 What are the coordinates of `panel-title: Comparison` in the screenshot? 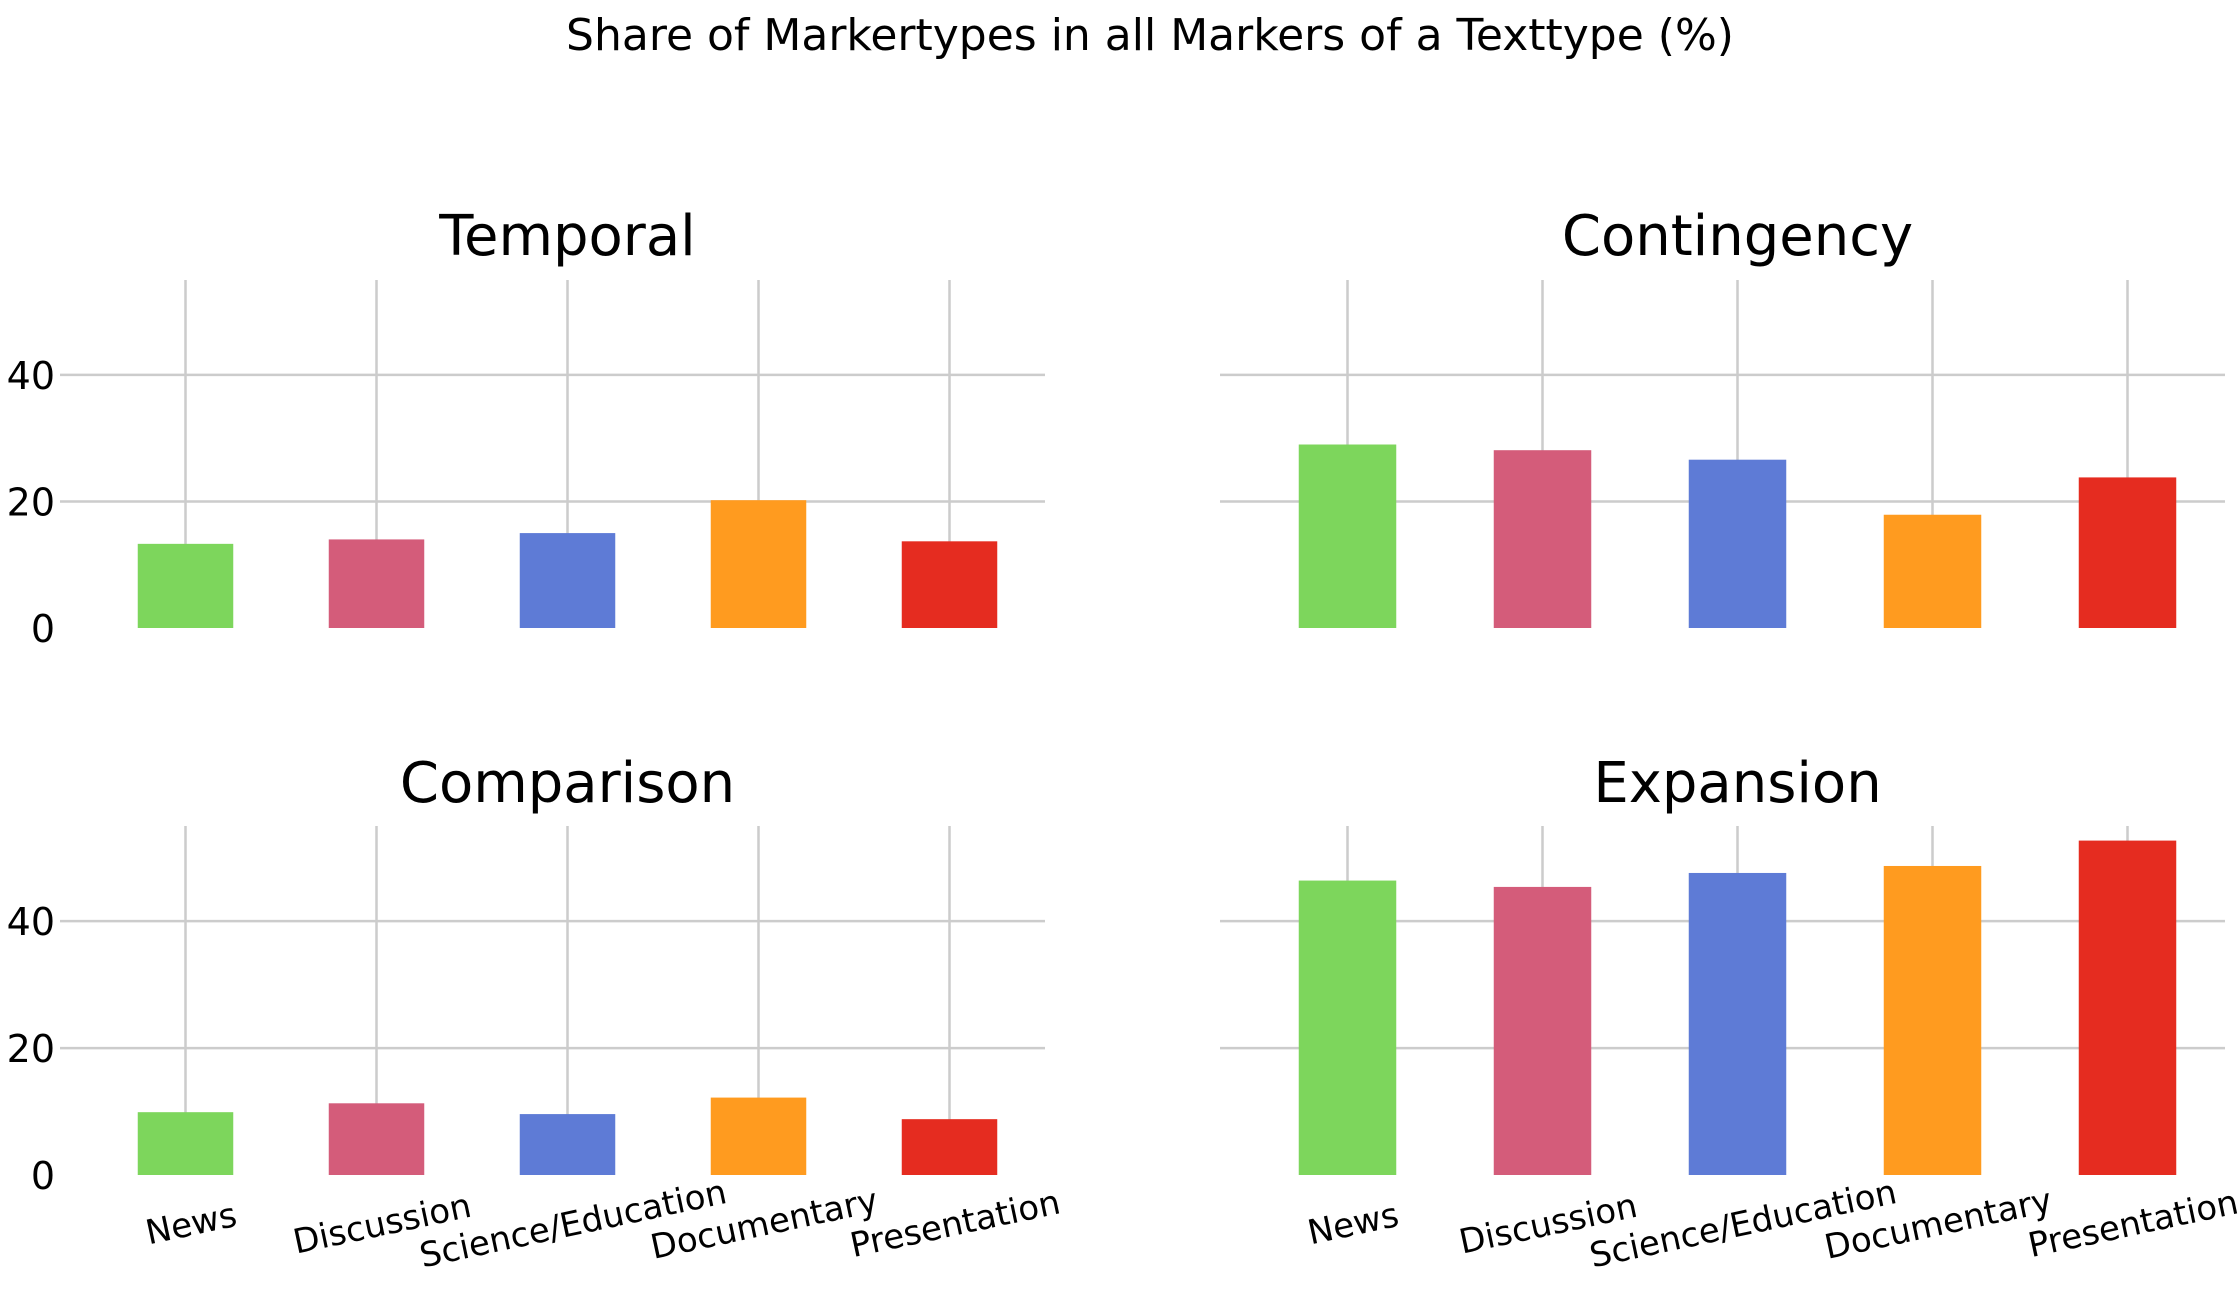 It's located at (567, 783).